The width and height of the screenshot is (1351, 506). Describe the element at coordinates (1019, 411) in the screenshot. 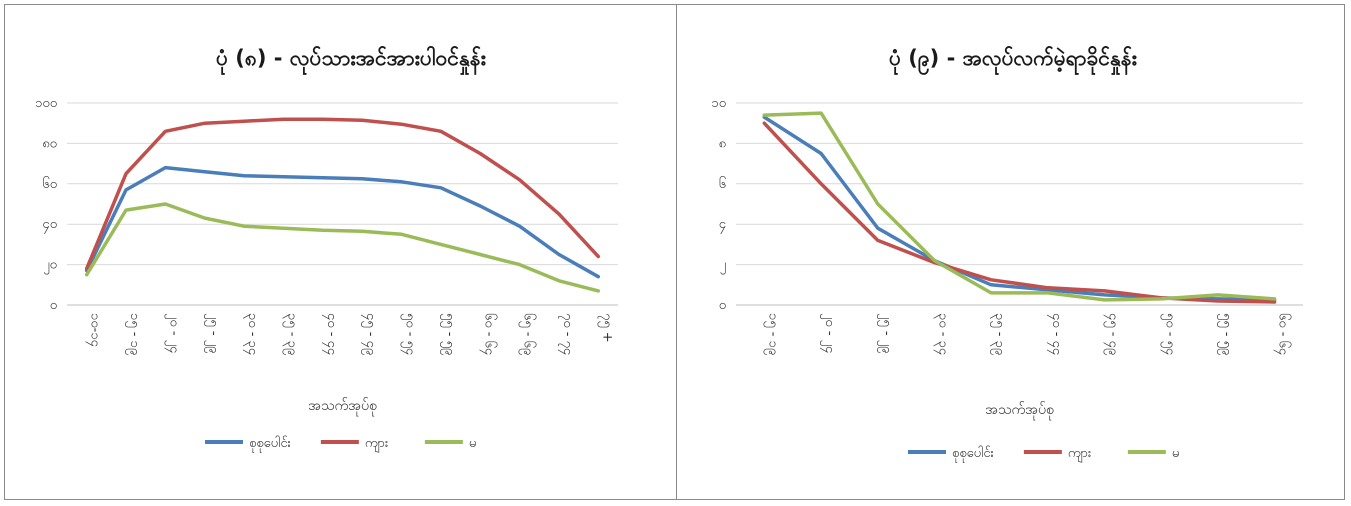

I see `x-axis-title: အသက်အုပ်စု` at that location.